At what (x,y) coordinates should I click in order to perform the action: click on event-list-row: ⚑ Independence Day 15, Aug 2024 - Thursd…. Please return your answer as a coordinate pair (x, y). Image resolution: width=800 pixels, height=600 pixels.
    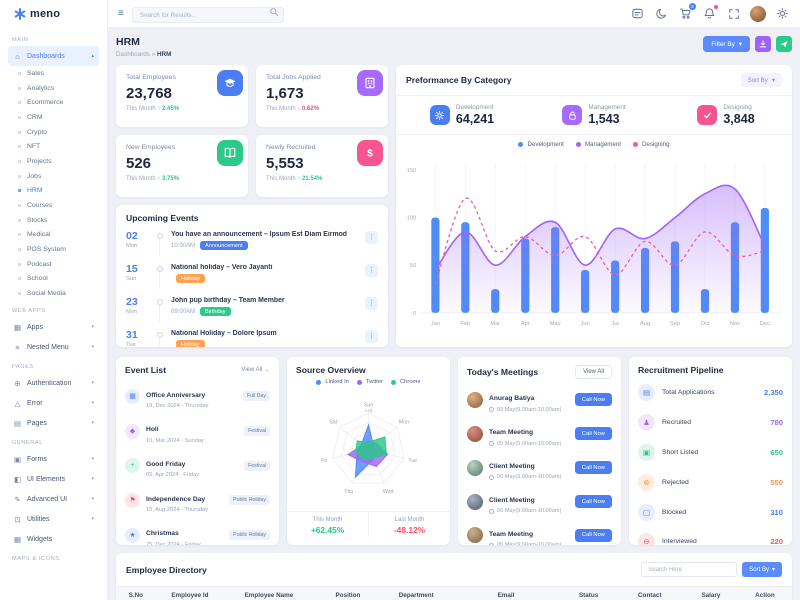
    Looking at the image, I should click on (197, 500).